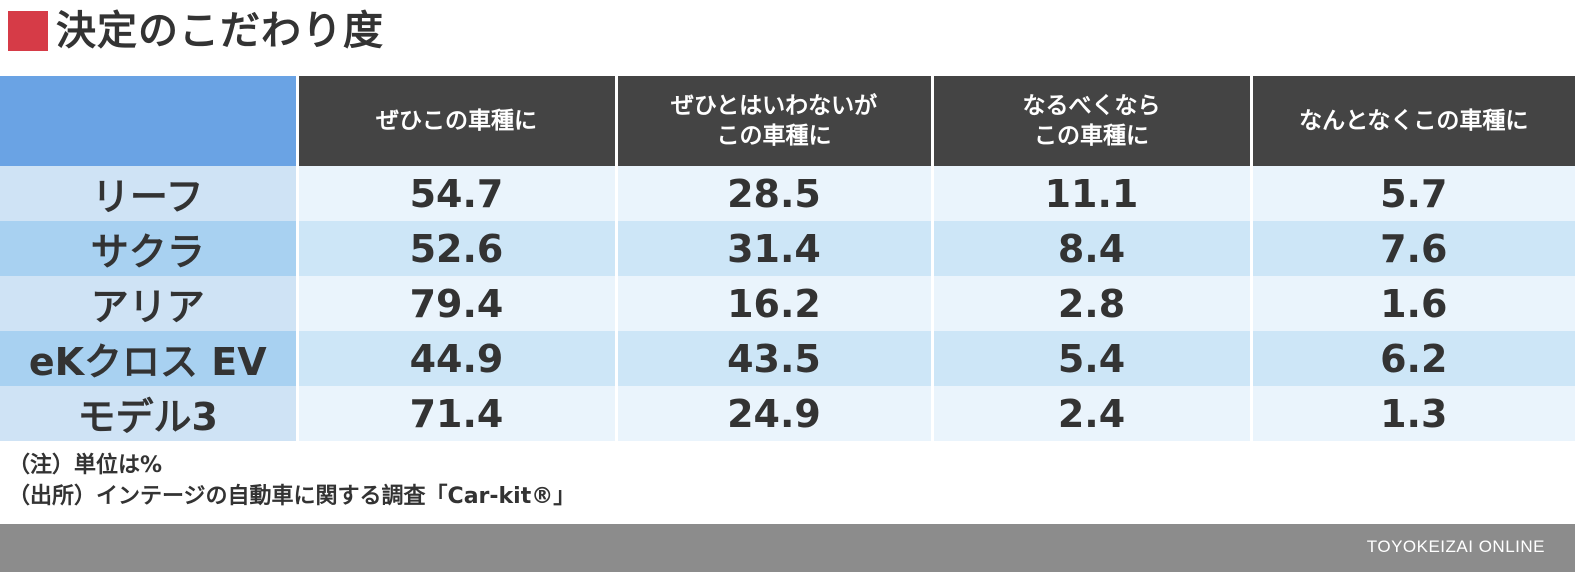  I want to click on table-cell: 44.9, so click(457, 358).